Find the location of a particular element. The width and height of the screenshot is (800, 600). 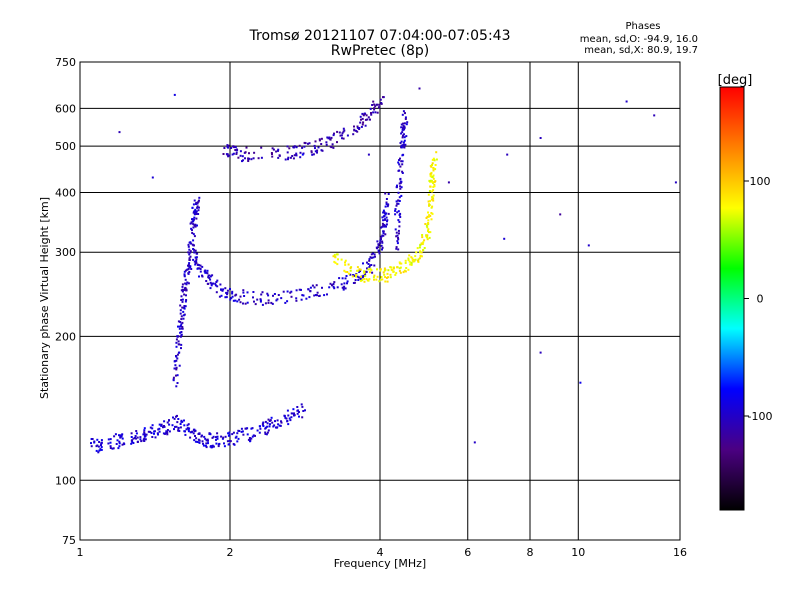

x-tick-label: 6 is located at coordinates (467, 552).